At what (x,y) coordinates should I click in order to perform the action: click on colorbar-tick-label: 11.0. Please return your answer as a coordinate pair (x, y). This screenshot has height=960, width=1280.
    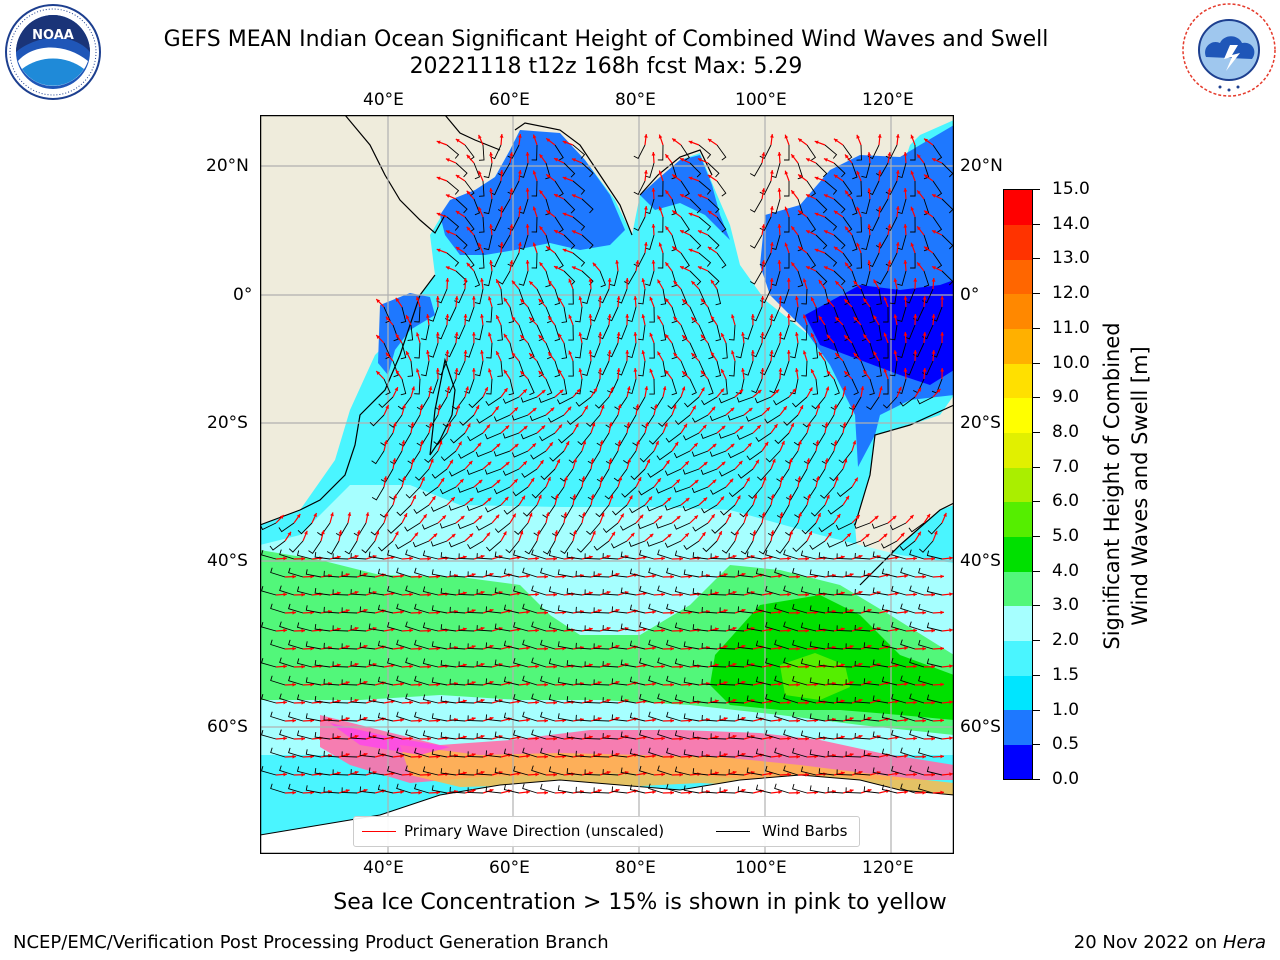
    Looking at the image, I should click on (1071, 327).